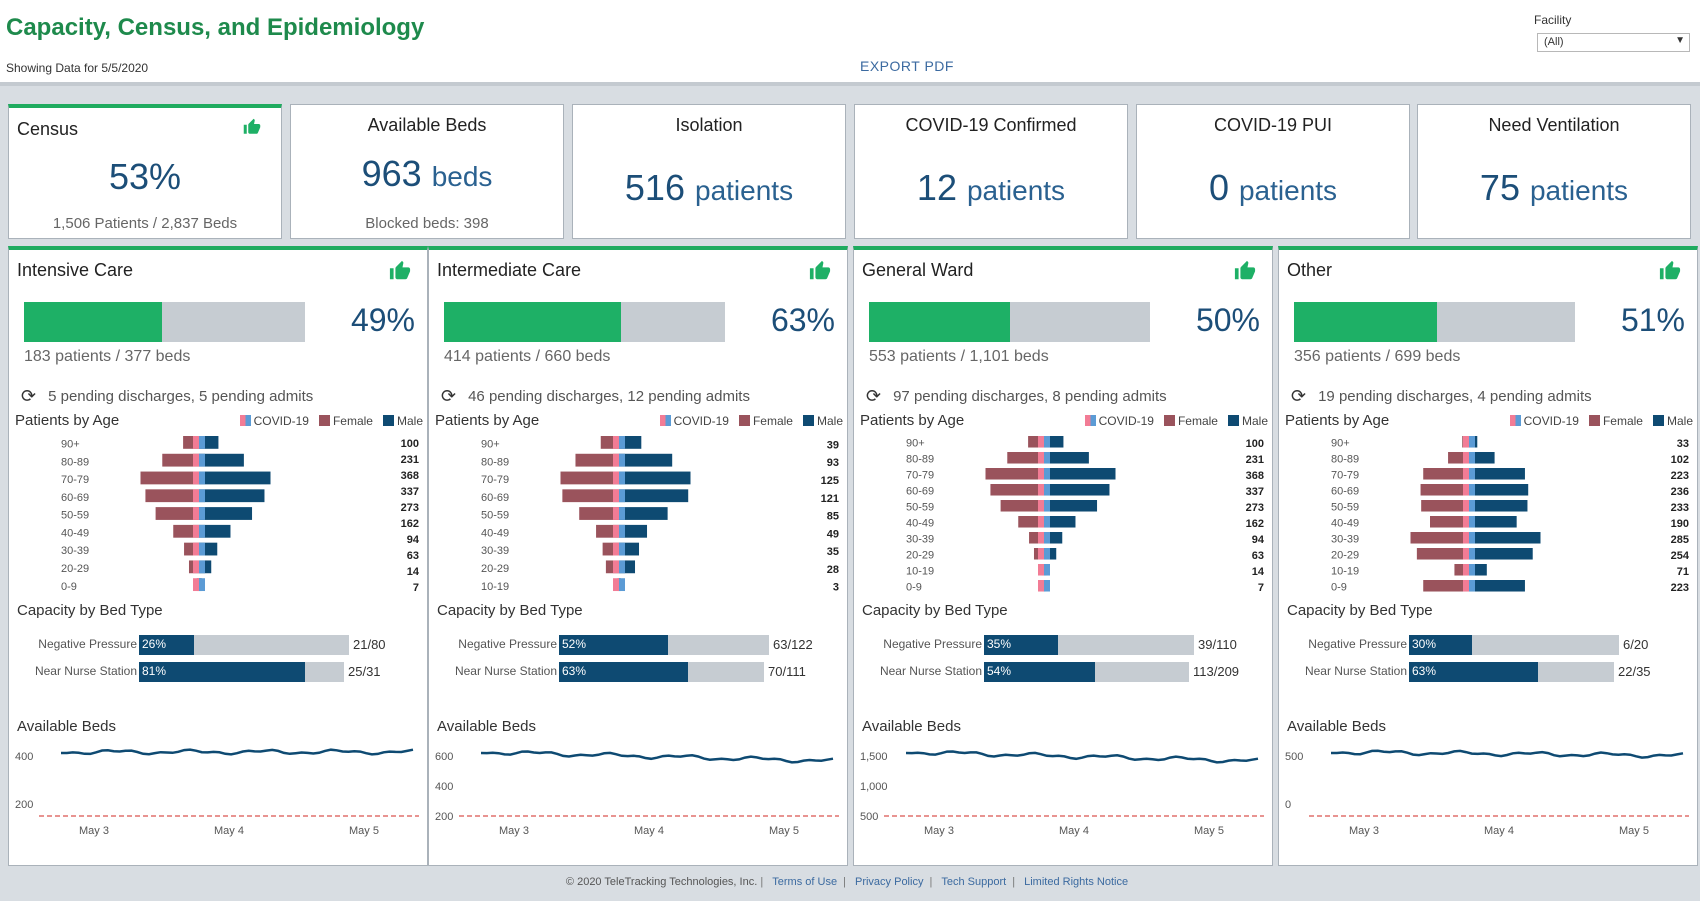 Image resolution: width=1700 pixels, height=901 pixels. What do you see at coordinates (1090, 420) in the screenshot?
I see `legend-swatch-covid` at bounding box center [1090, 420].